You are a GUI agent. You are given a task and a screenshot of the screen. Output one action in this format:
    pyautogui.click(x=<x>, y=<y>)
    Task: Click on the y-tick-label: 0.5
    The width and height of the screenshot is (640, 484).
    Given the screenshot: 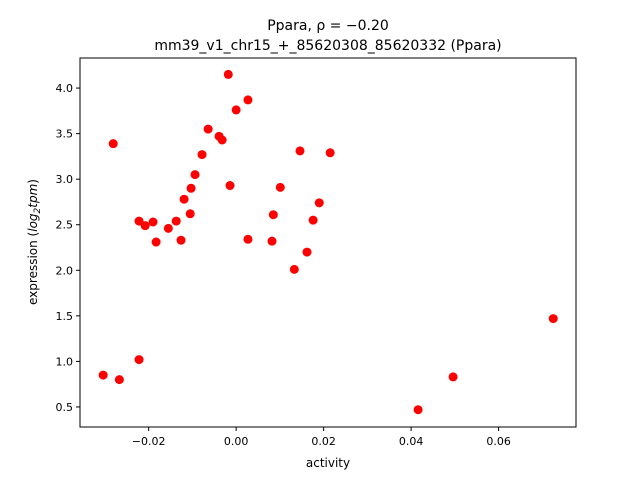 What is the action you would take?
    pyautogui.click(x=65, y=407)
    